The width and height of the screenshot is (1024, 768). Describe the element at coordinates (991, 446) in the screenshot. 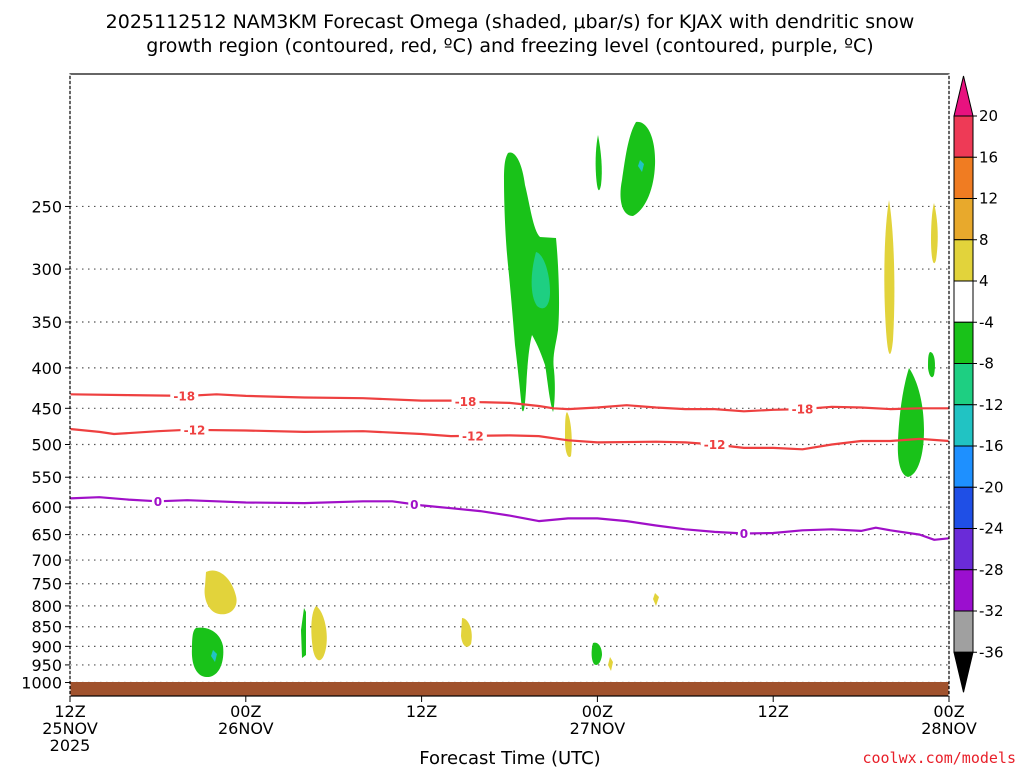

I see `colorbar-label: -16` at that location.